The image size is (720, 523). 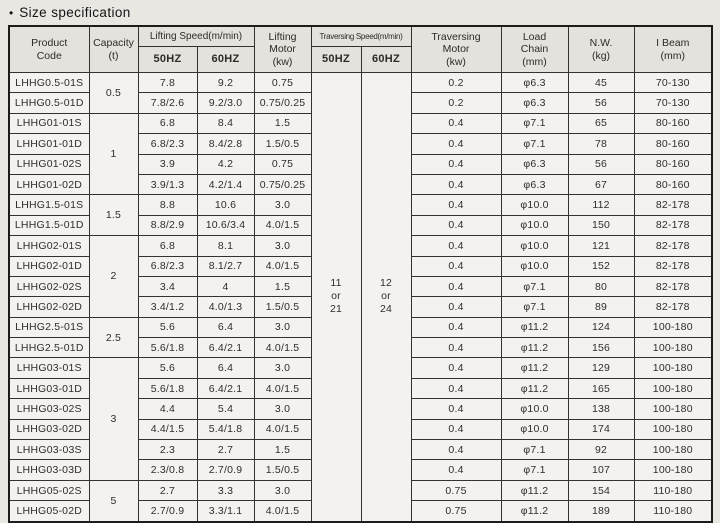 What do you see at coordinates (49, 286) in the screenshot?
I see `product-code-cell: LHHG02-02S` at bounding box center [49, 286].